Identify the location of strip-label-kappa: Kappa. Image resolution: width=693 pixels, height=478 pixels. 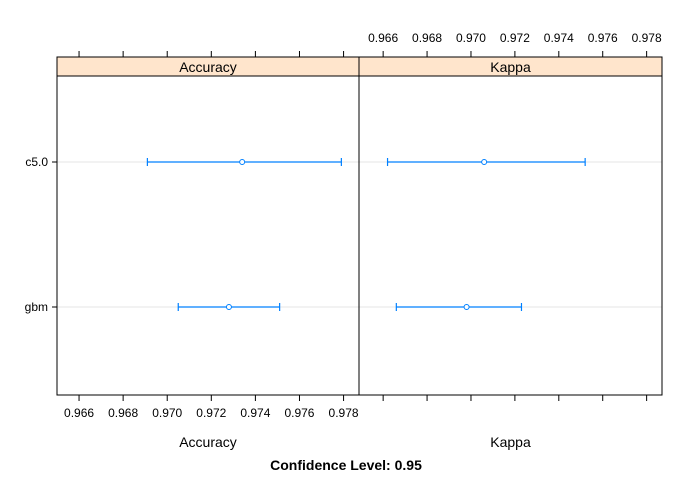
(510, 67).